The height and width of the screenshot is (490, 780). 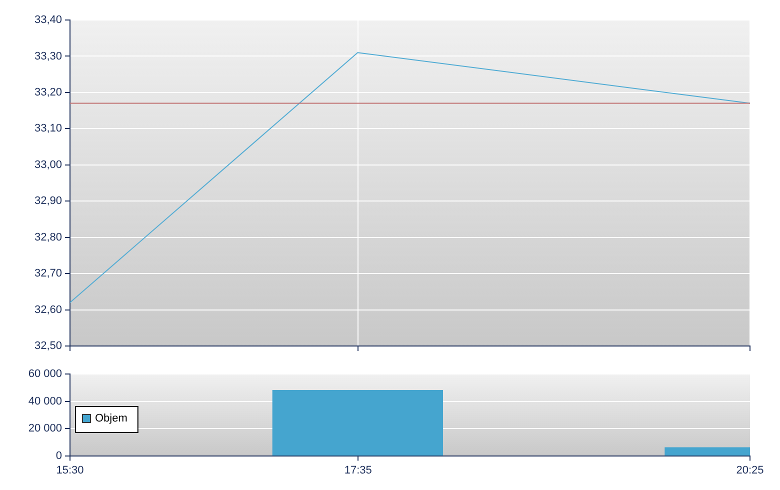 I want to click on y-tick-label: 33,40, so click(x=48, y=20).